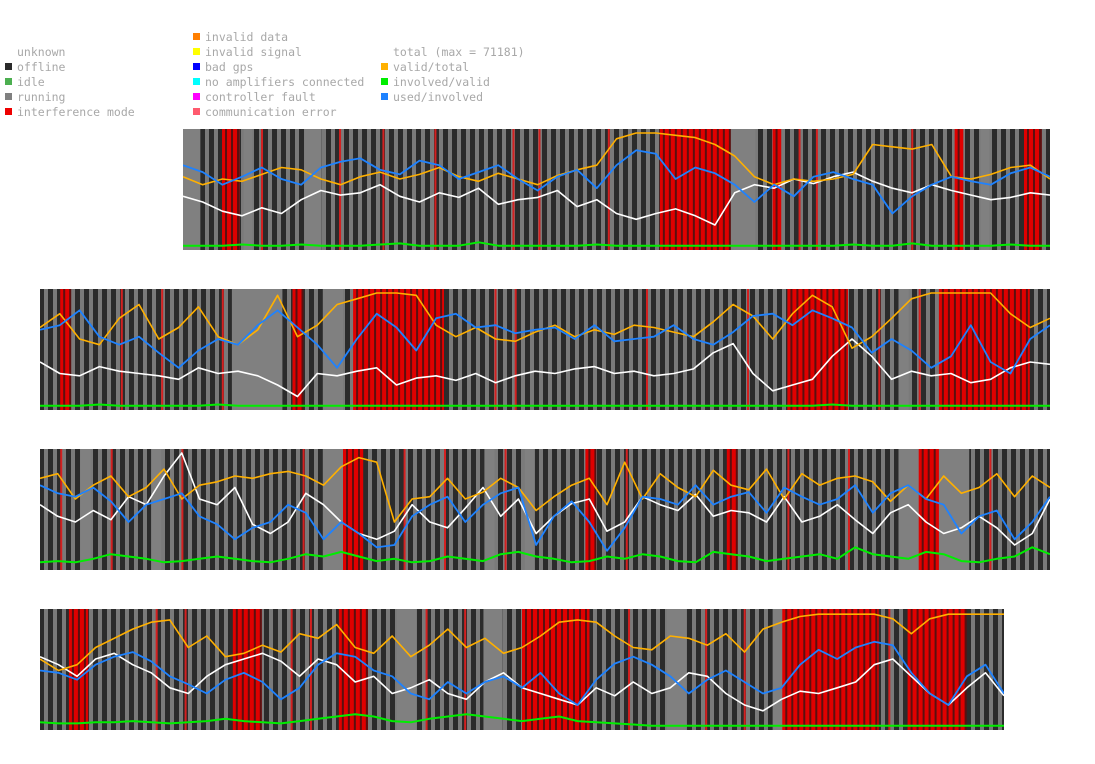  Describe the element at coordinates (253, 52) in the screenshot. I see `legend-label: invalid signal` at that location.